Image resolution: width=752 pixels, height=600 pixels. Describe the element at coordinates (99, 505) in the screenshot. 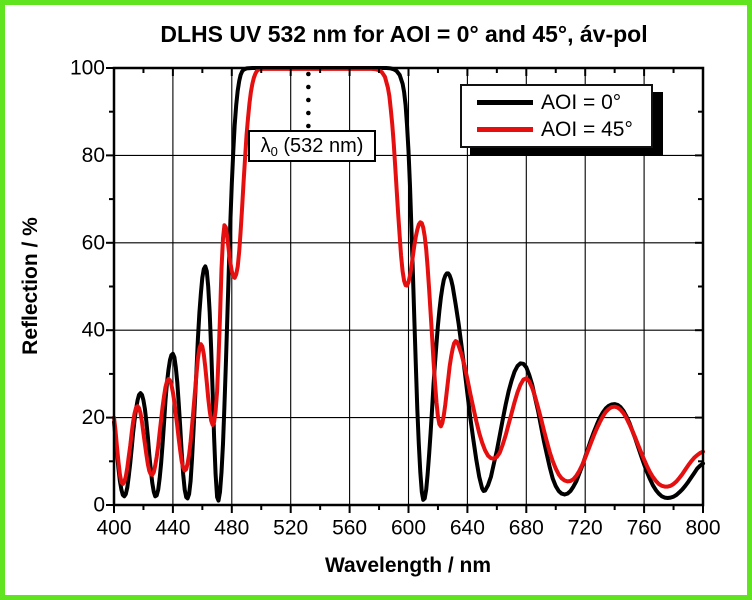

I see `y-tick-label: 0` at that location.